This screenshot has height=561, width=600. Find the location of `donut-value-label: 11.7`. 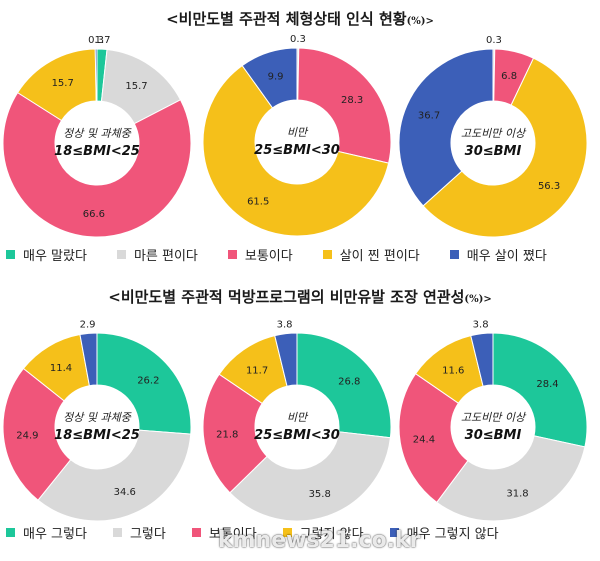

donut-value-label: 11.7 is located at coordinates (257, 371).